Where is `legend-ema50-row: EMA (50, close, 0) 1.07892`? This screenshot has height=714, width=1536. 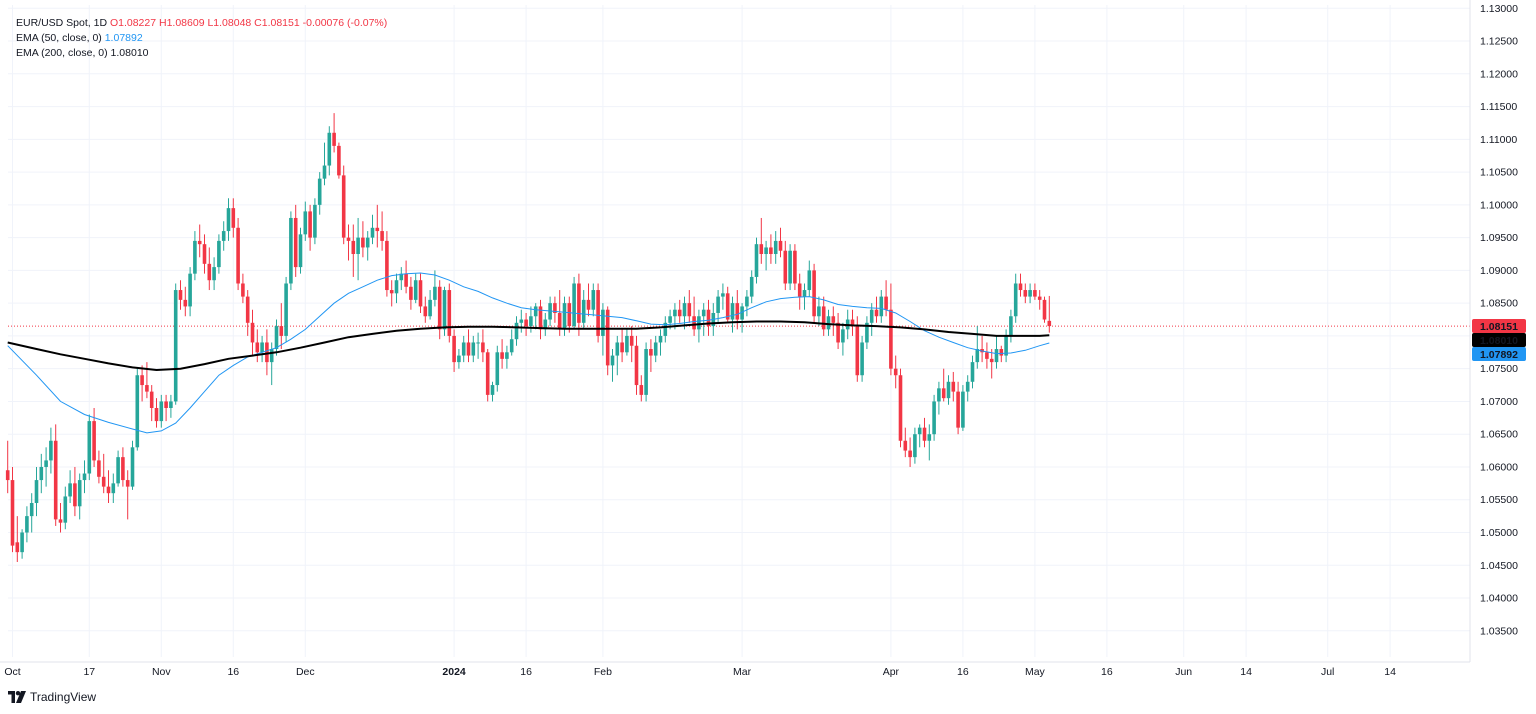 legend-ema50-row: EMA (50, close, 0) 1.07892 is located at coordinates (201, 38).